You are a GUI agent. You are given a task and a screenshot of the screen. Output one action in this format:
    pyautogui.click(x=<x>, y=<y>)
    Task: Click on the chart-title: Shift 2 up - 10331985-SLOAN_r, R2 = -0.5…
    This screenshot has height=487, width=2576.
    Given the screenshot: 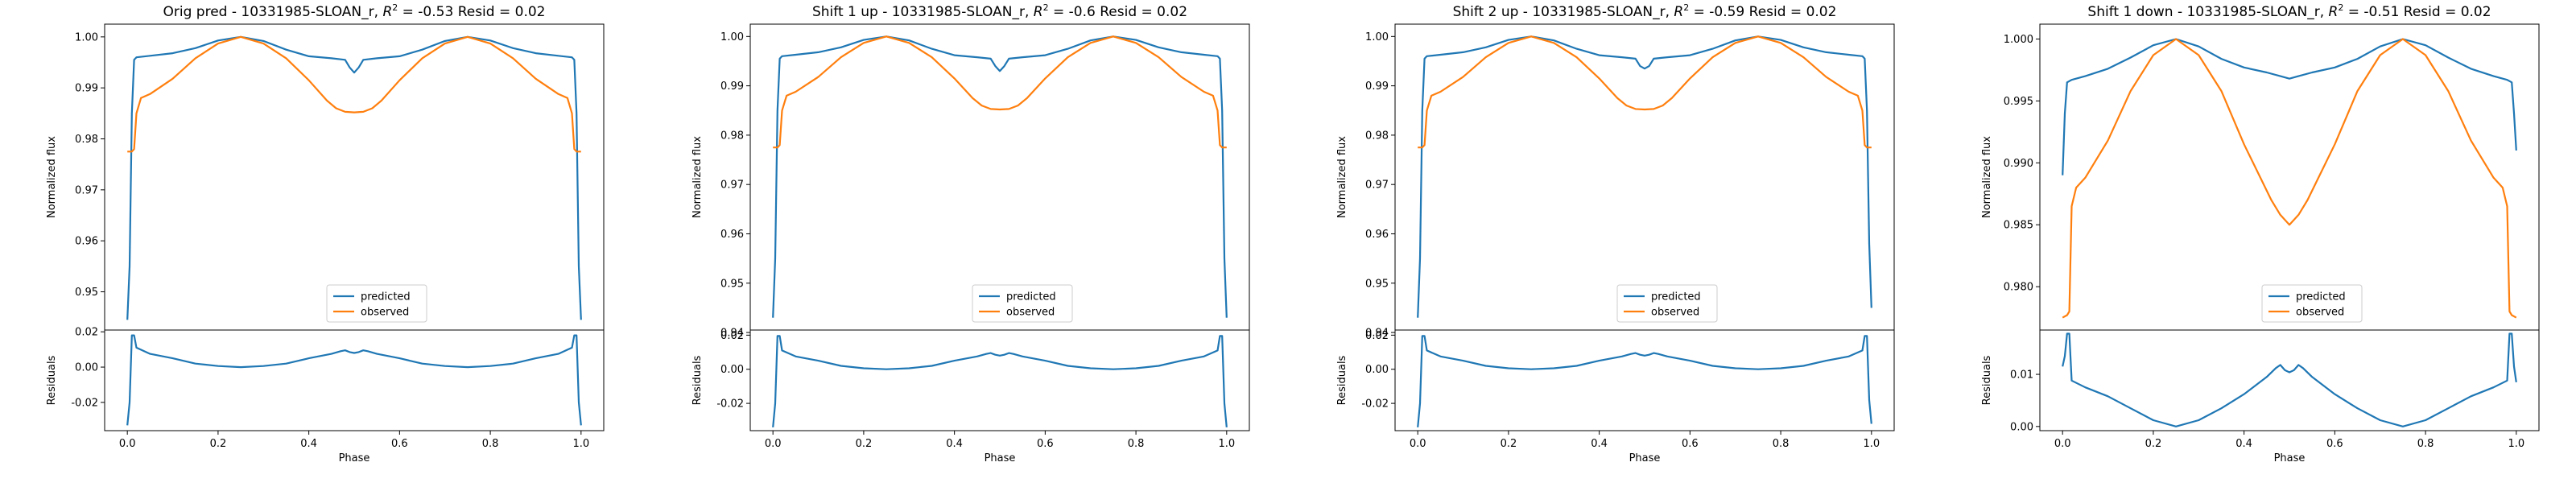 What is the action you would take?
    pyautogui.click(x=1645, y=11)
    